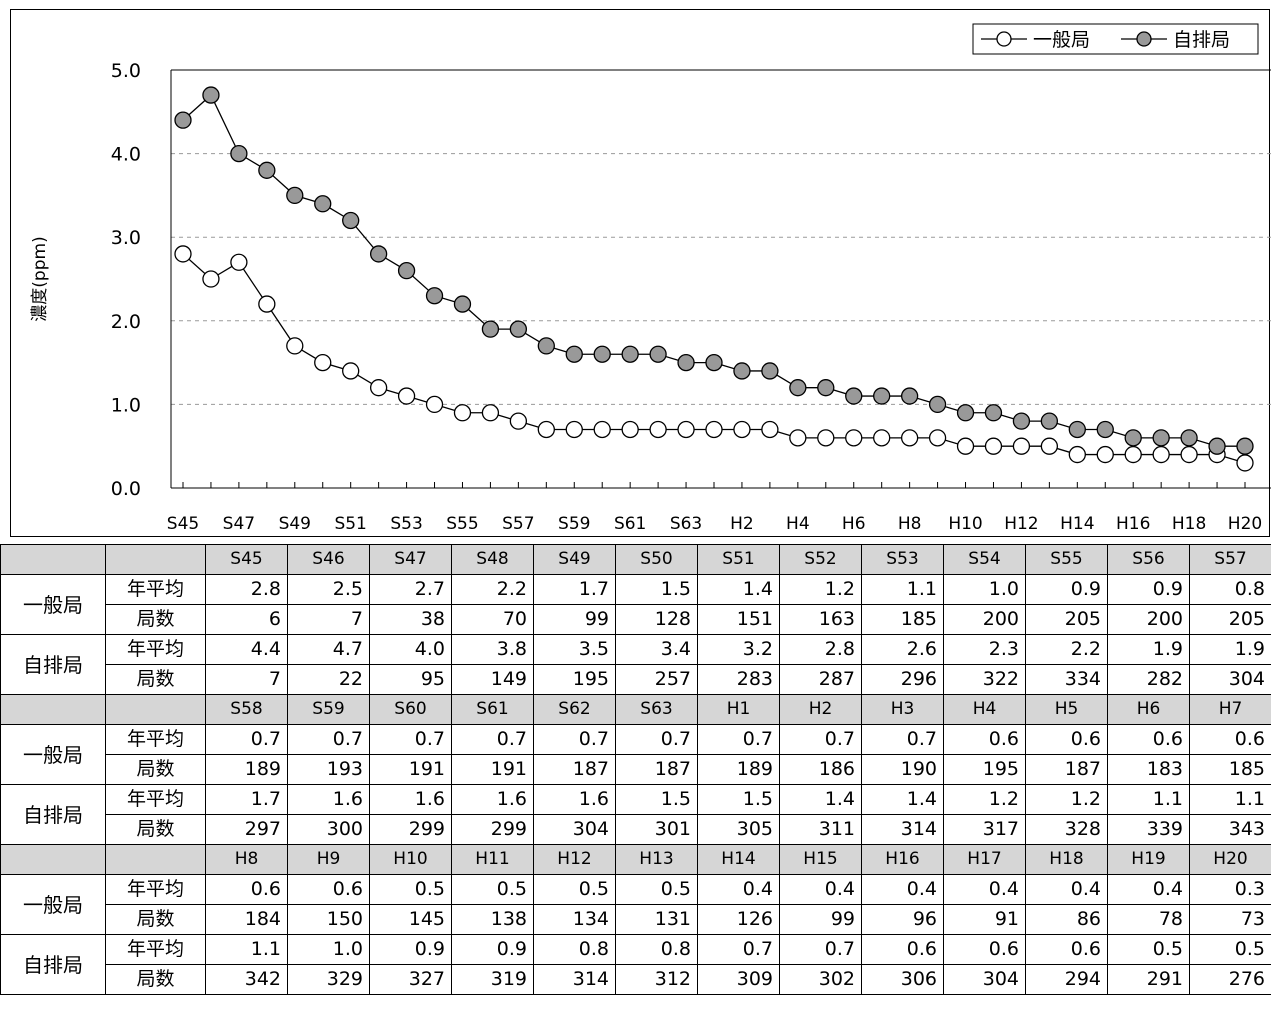  Describe the element at coordinates (1148, 829) in the screenshot. I see `value-cell: 339` at that location.